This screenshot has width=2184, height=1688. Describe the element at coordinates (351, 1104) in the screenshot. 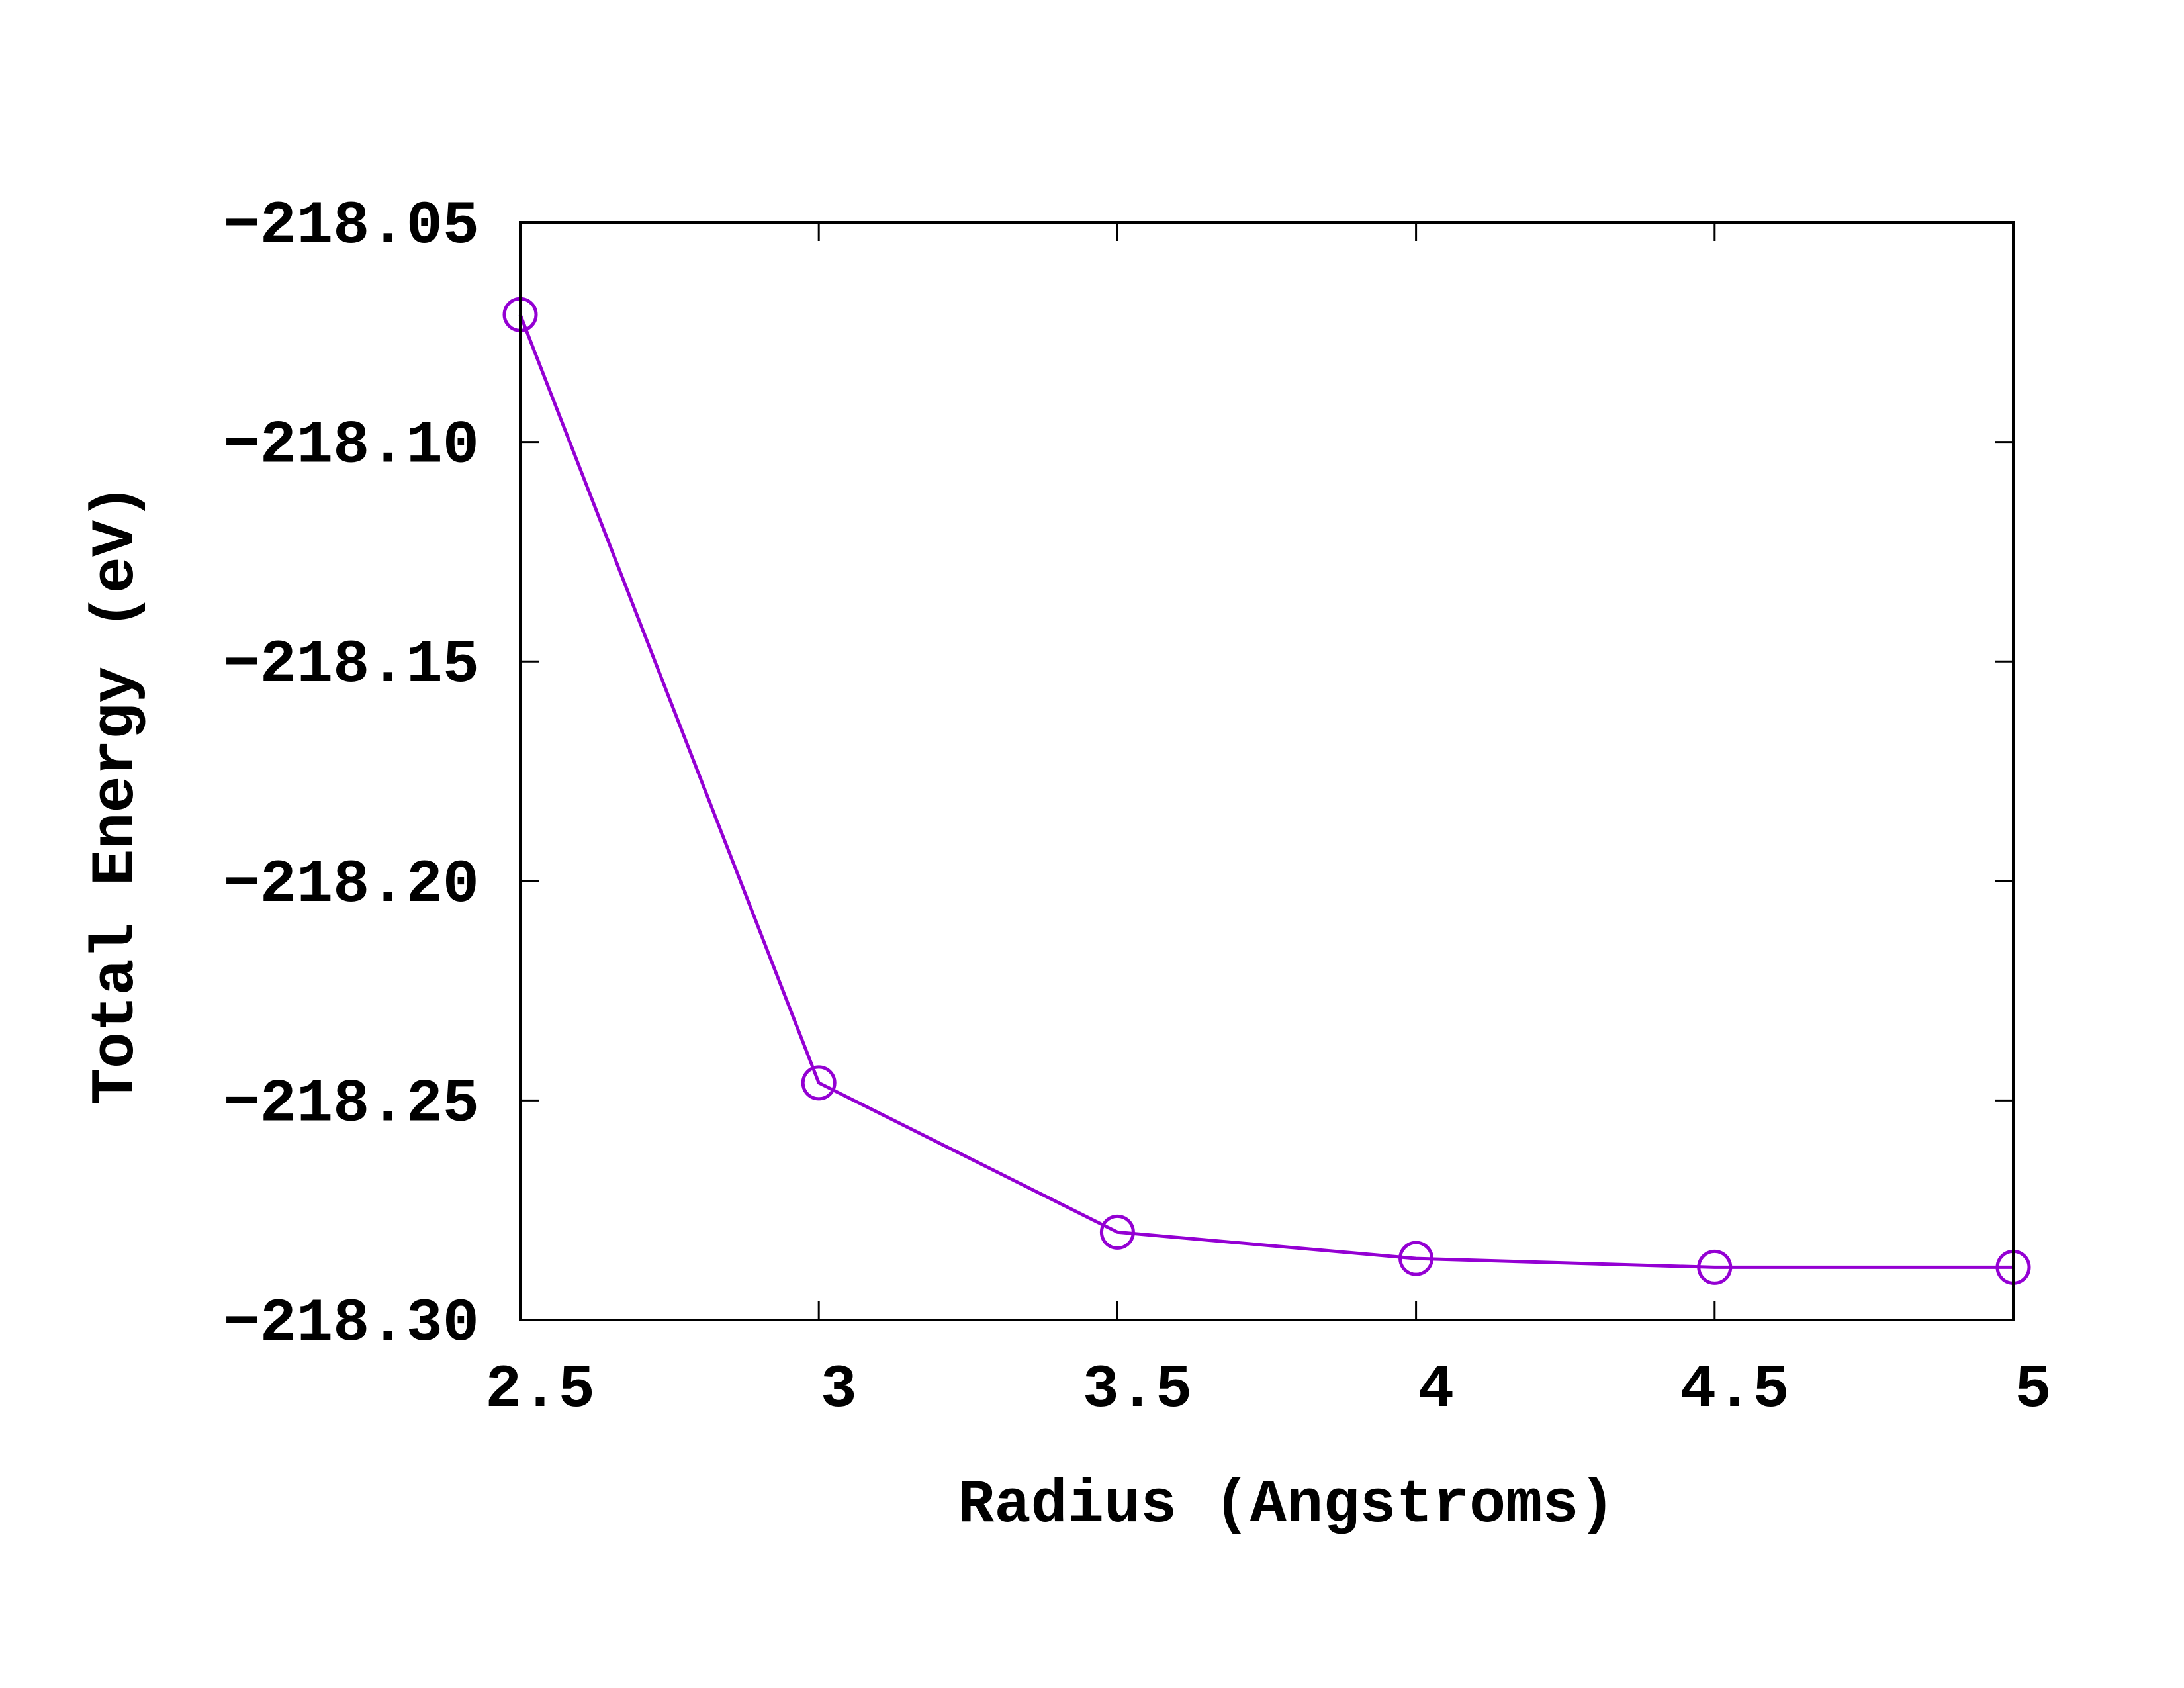

I see `y-tick-label: −218.25` at that location.